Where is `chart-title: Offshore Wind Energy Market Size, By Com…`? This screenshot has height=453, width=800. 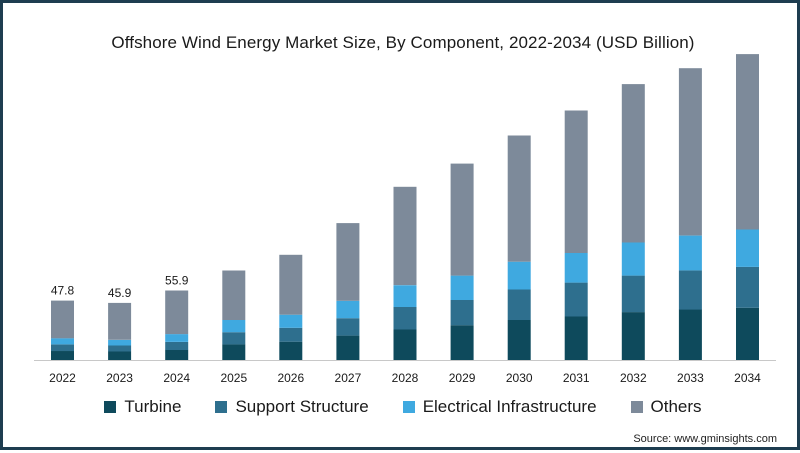 chart-title: Offshore Wind Energy Market Size, By Com… is located at coordinates (403, 42).